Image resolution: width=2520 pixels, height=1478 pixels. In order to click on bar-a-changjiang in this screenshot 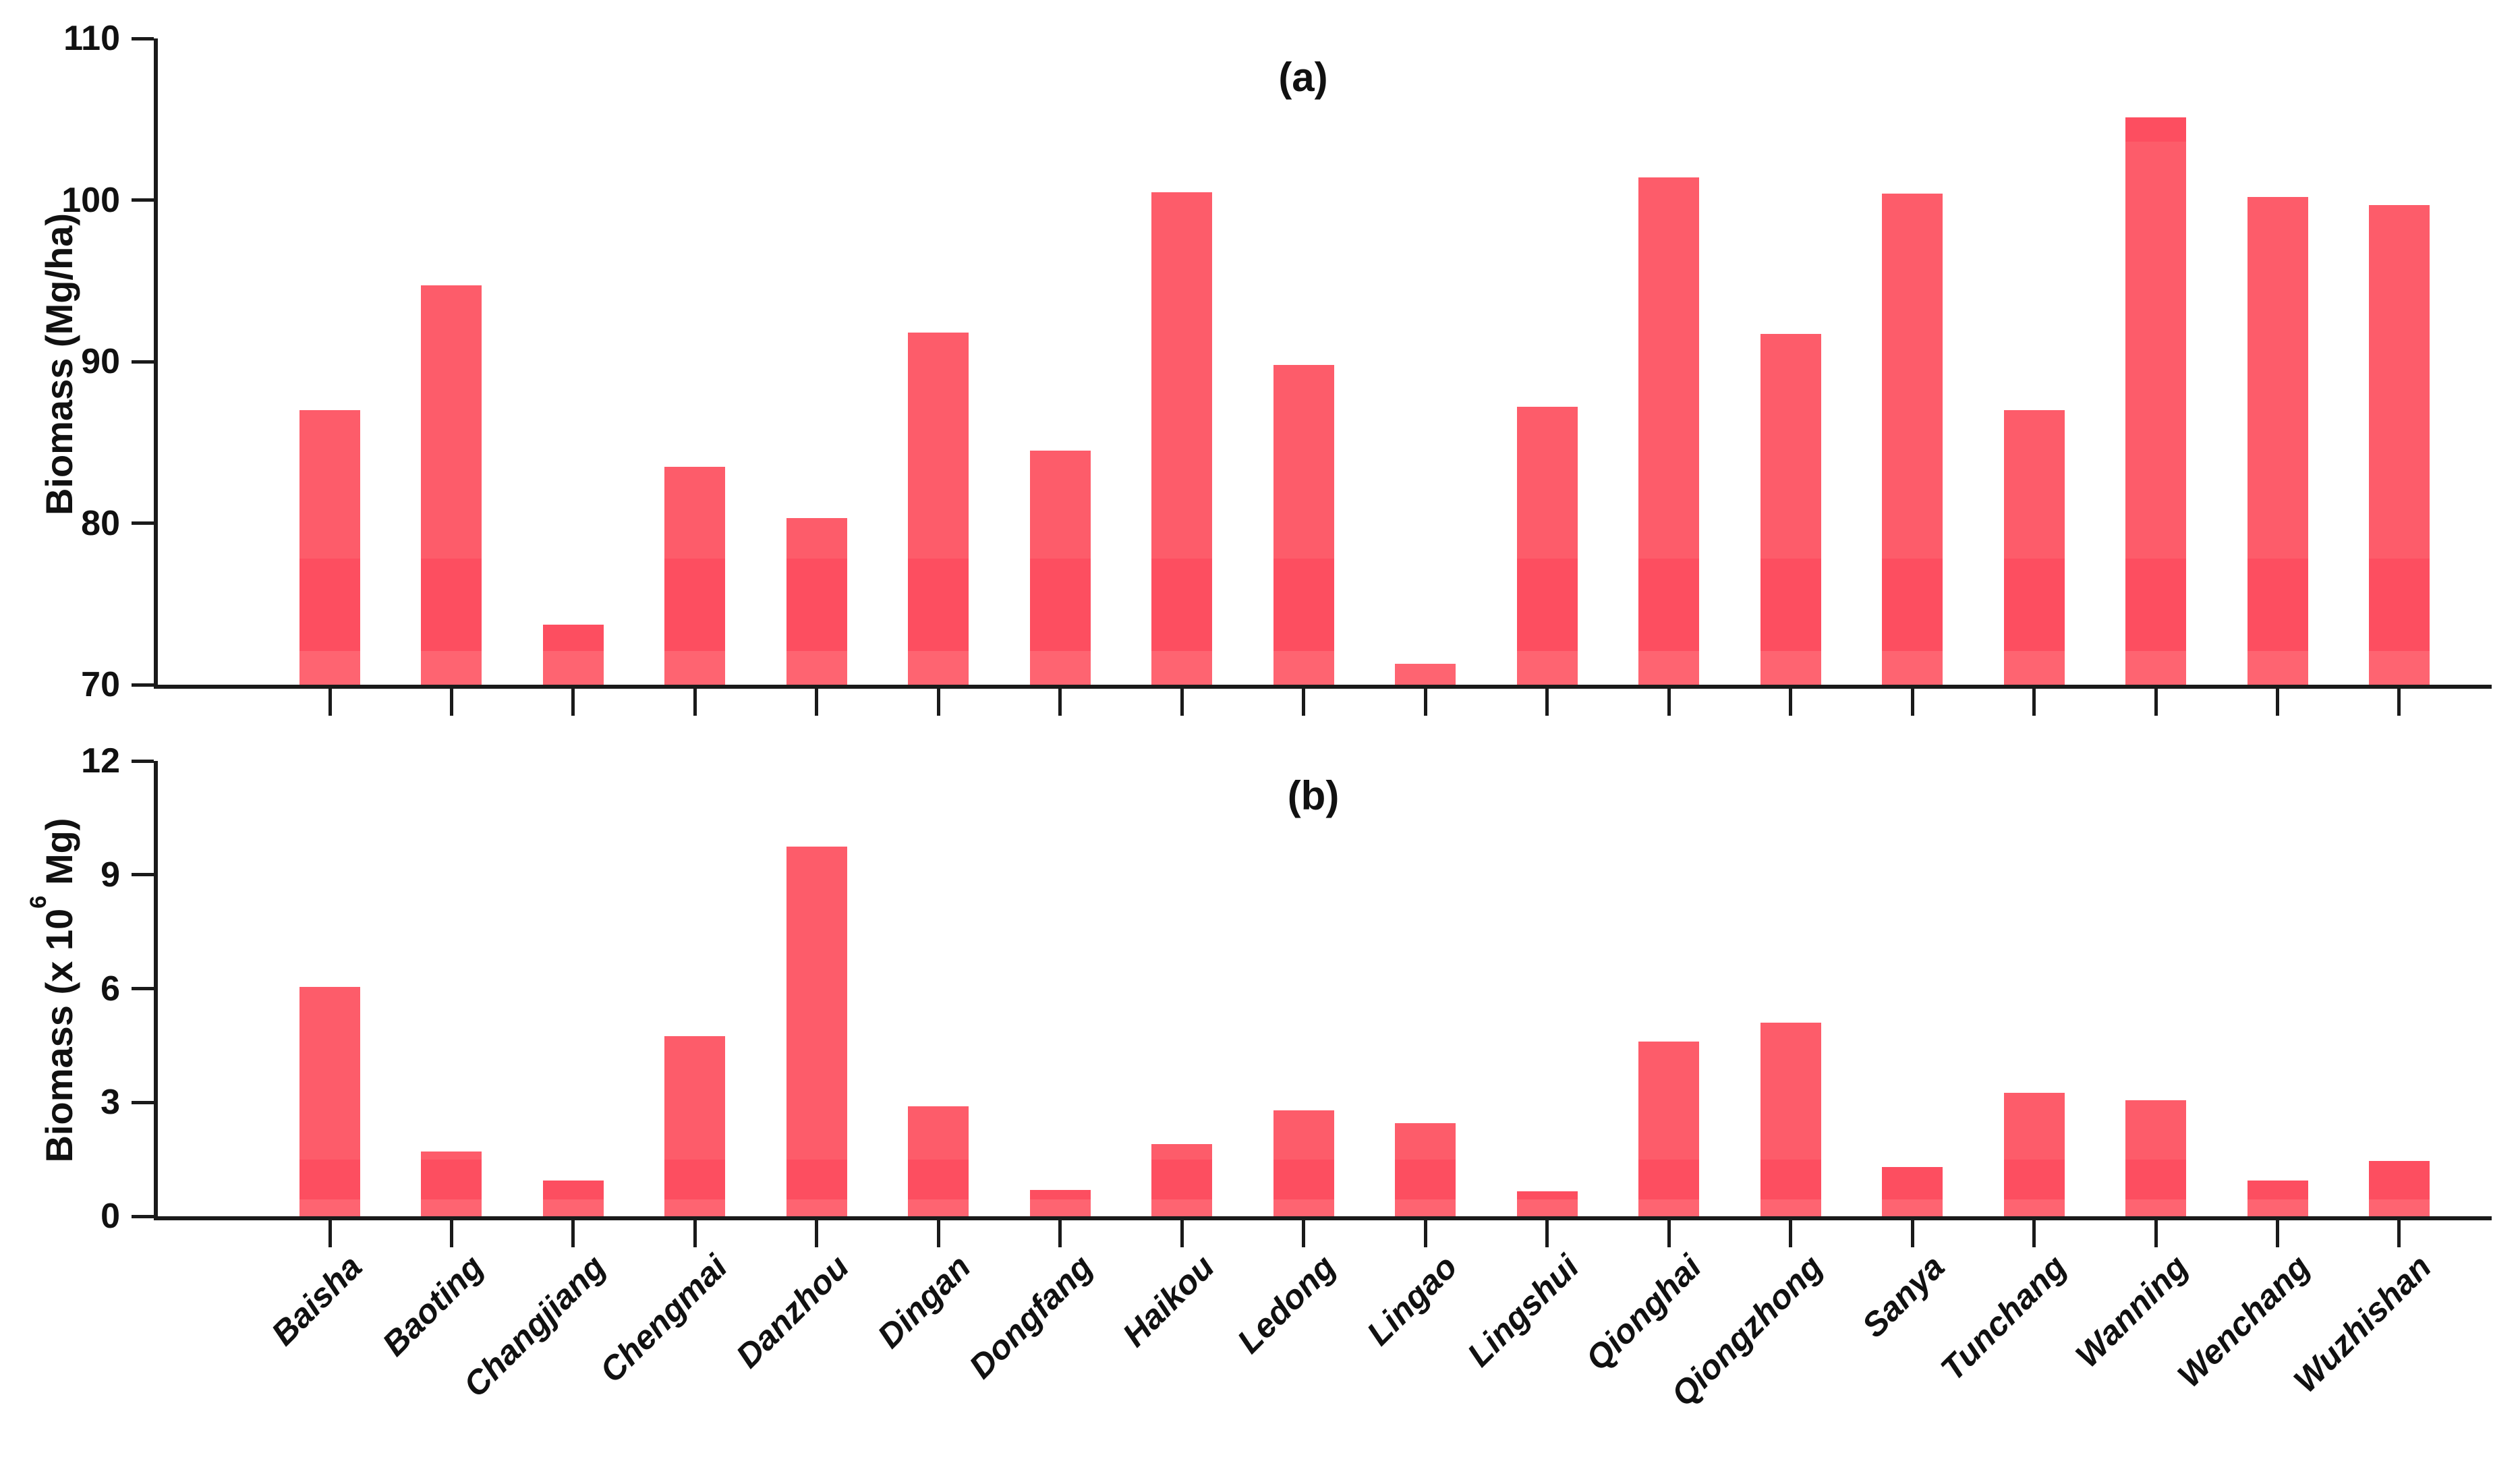, I will do `click(573, 655)`.